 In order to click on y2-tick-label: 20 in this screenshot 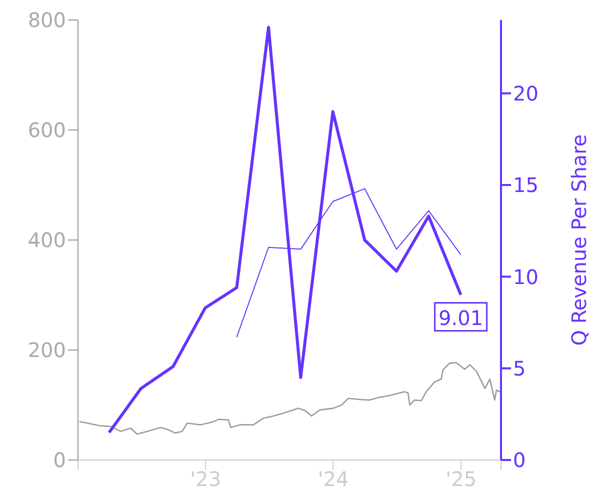, I will do `click(525, 93)`.